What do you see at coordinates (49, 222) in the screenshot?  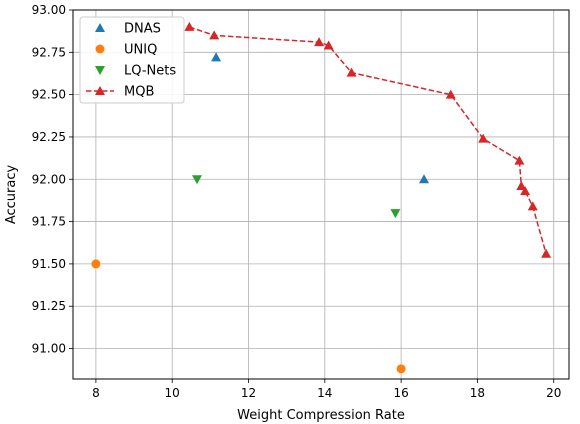 I see `y-tick-label: 91.75` at bounding box center [49, 222].